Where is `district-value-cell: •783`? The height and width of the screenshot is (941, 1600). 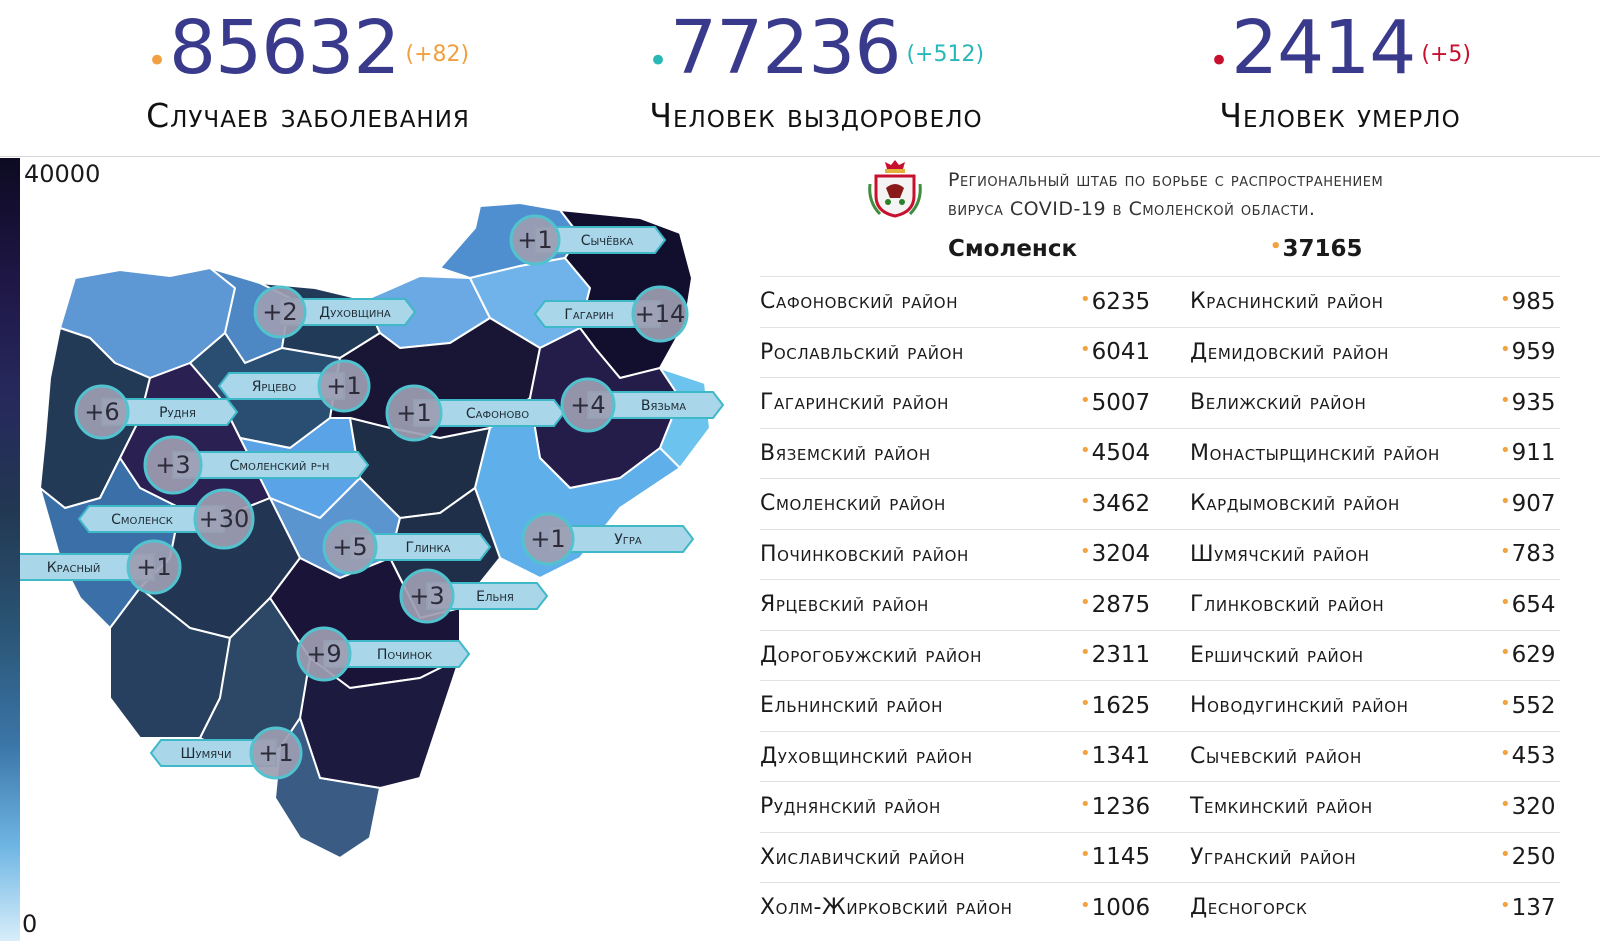
district-value-cell: •783 is located at coordinates (1530, 554).